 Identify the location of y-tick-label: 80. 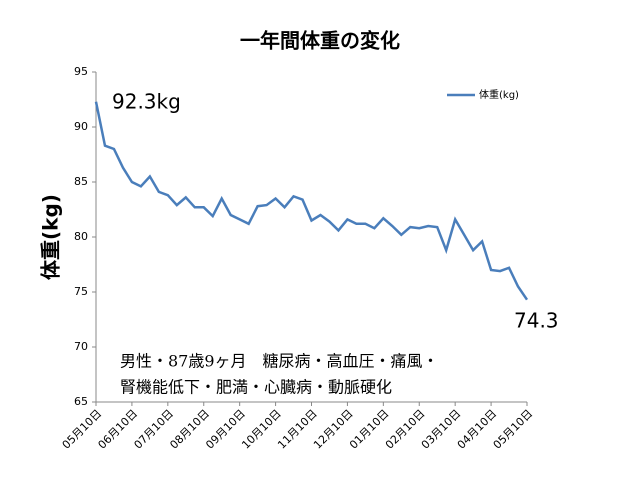
(81, 236).